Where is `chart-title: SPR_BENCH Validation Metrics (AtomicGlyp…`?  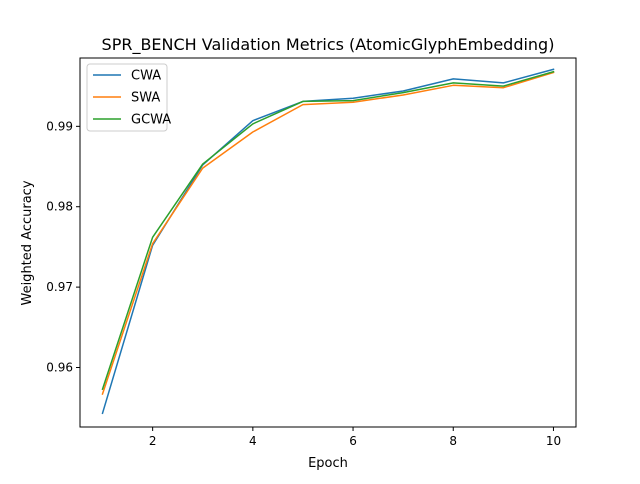
chart-title: SPR_BENCH Validation Metrics (AtomicGlyp… is located at coordinates (328, 45).